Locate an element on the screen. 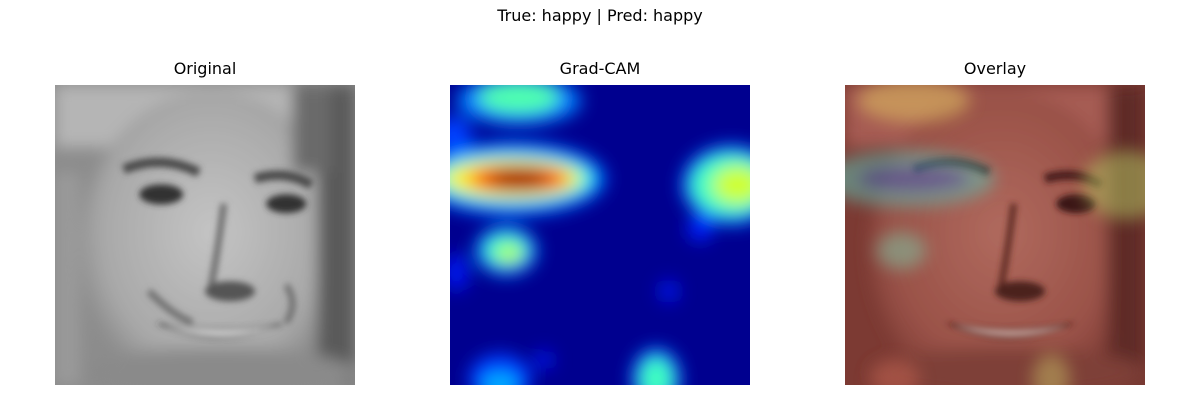 This screenshot has height=400, width=1200. figure-suptitle: True: happy | Pred: happy is located at coordinates (600, 15).